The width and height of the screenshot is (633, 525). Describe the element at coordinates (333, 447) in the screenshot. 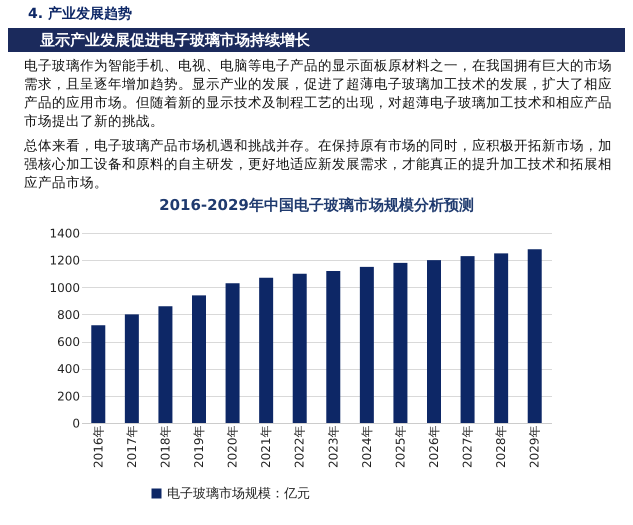

I see `x-tick-label: 2023年` at that location.